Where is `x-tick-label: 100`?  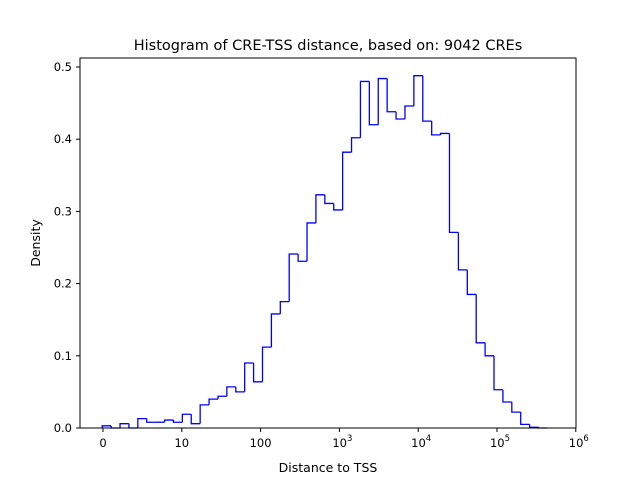
x-tick-label: 100 is located at coordinates (261, 443).